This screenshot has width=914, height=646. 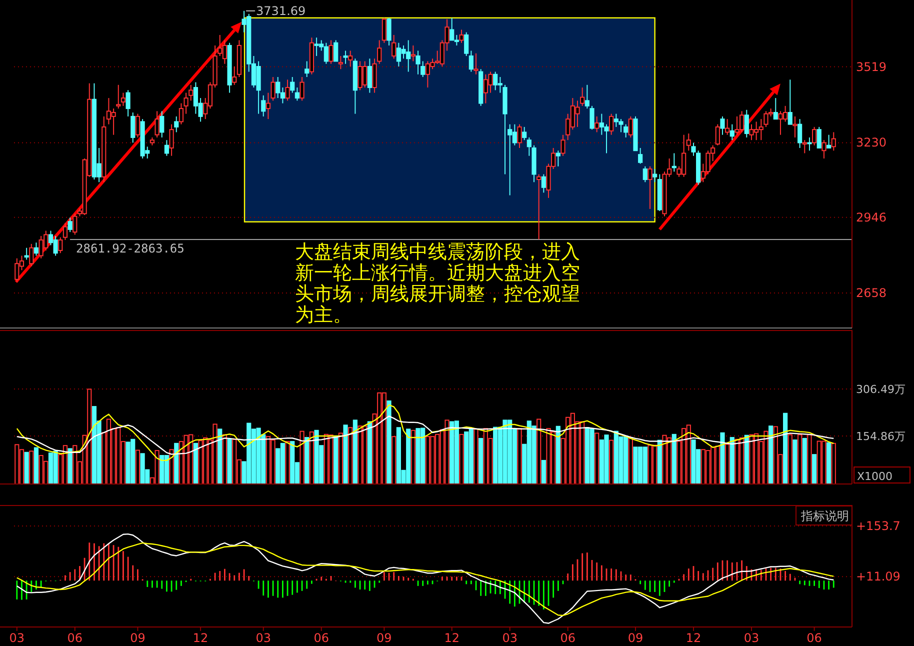 What do you see at coordinates (875, 476) in the screenshot?
I see `text: X1000` at bounding box center [875, 476].